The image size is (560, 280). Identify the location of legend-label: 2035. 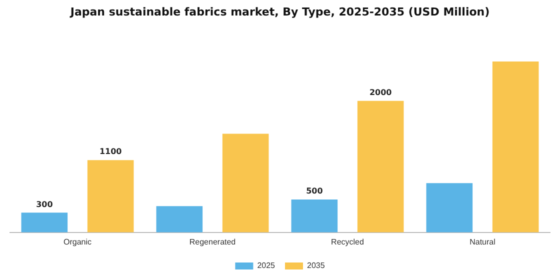
(316, 265).